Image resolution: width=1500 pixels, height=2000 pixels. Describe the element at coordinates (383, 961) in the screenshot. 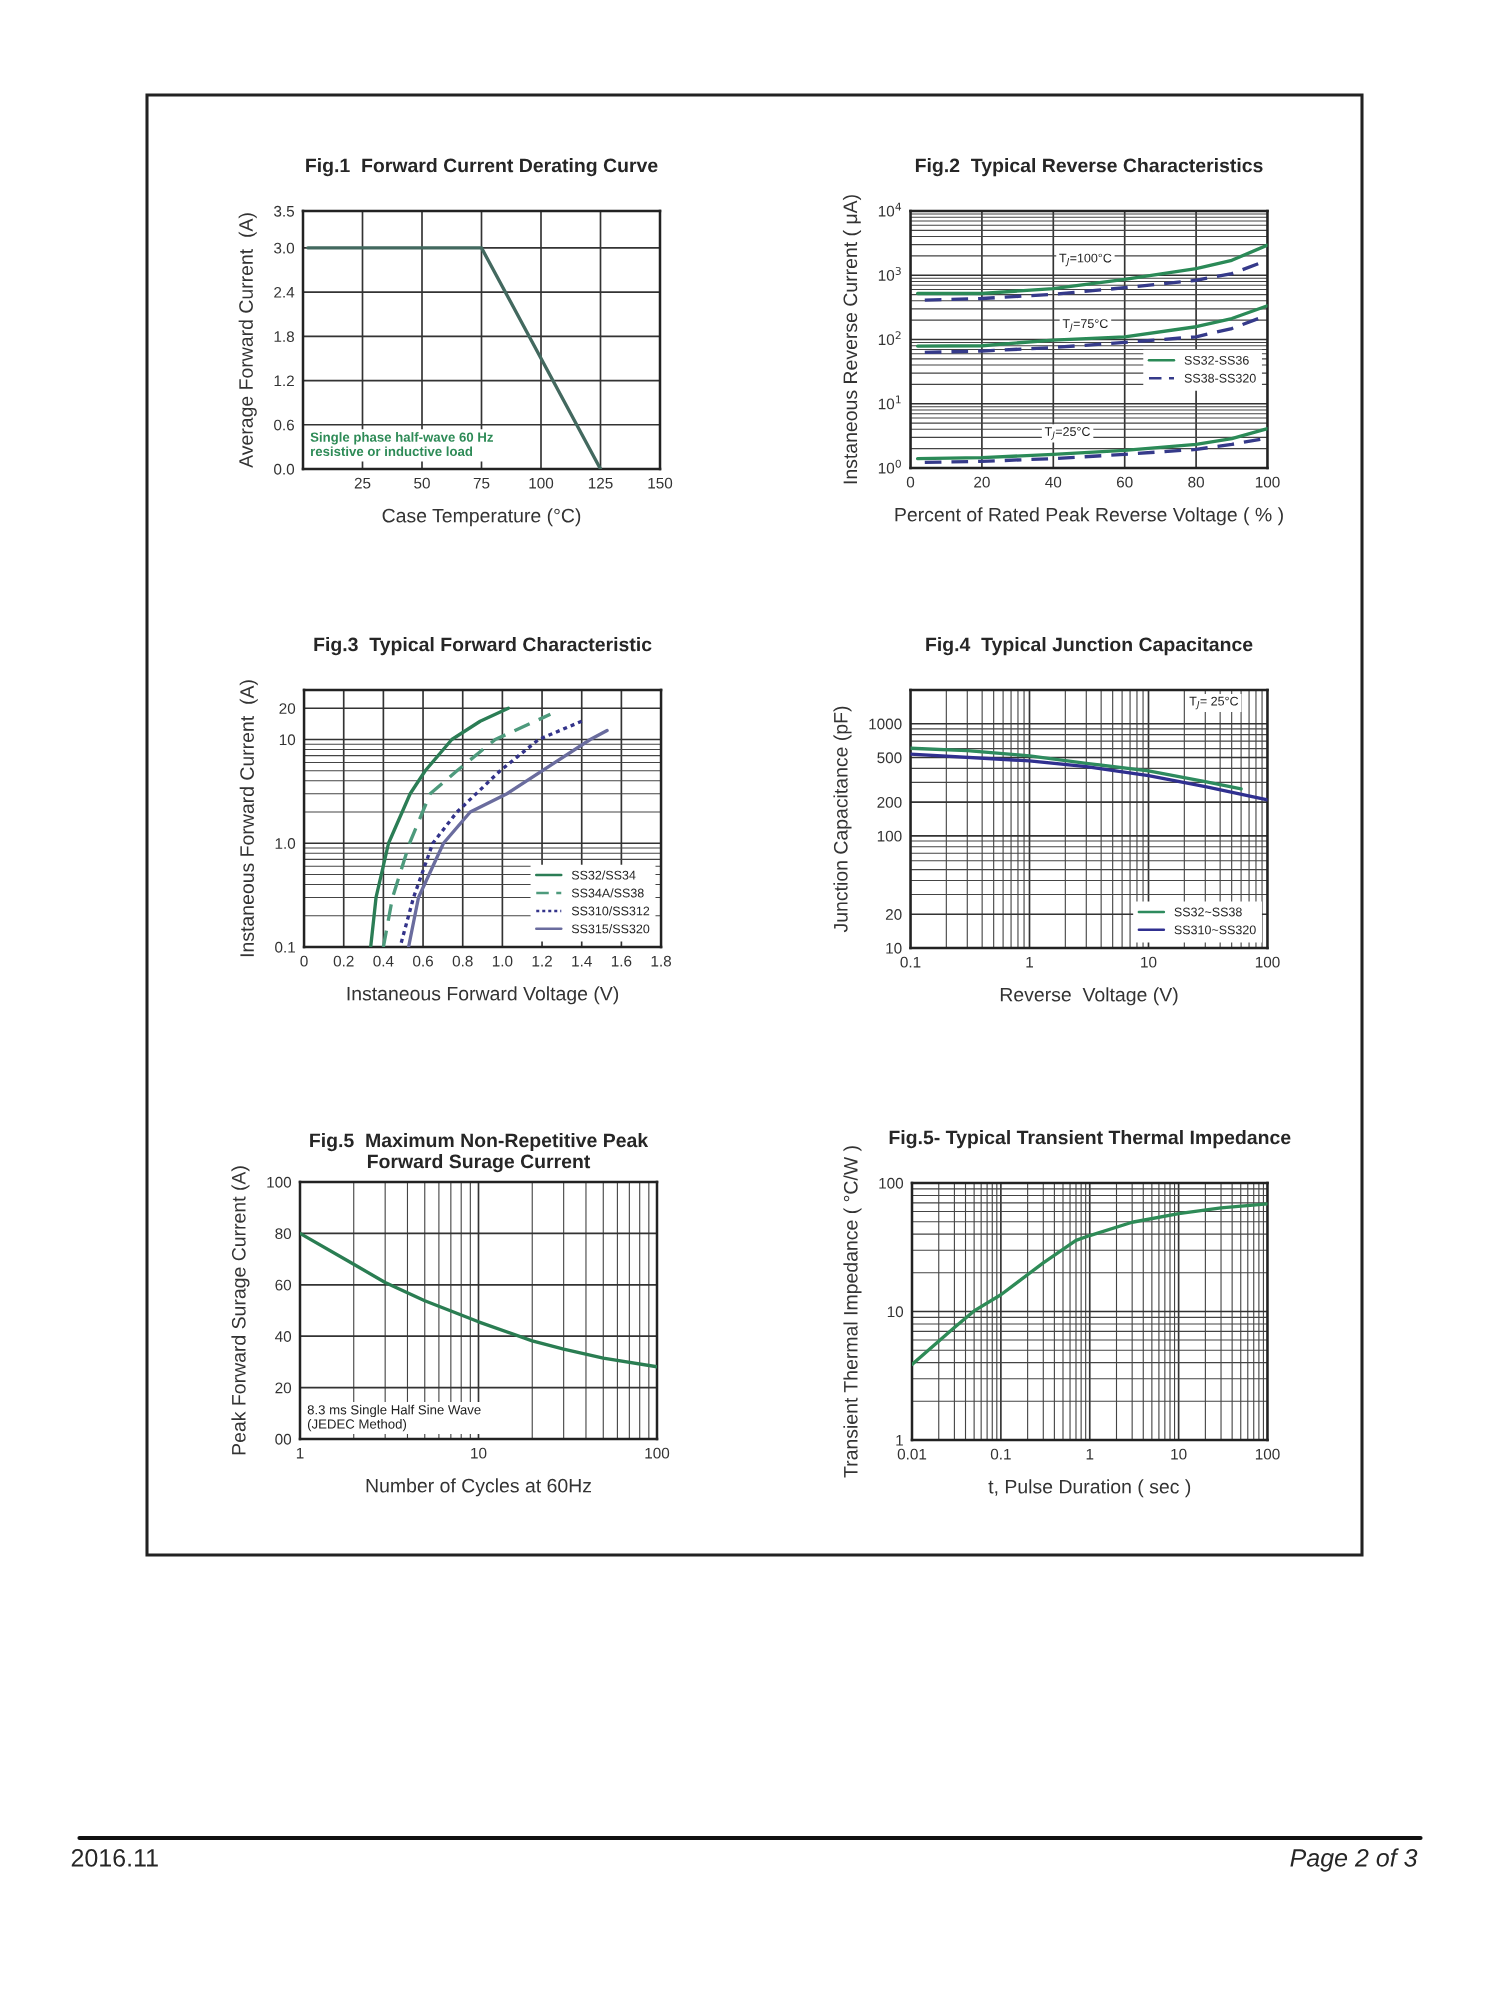

I see `x-tick-label: 0.4` at that location.